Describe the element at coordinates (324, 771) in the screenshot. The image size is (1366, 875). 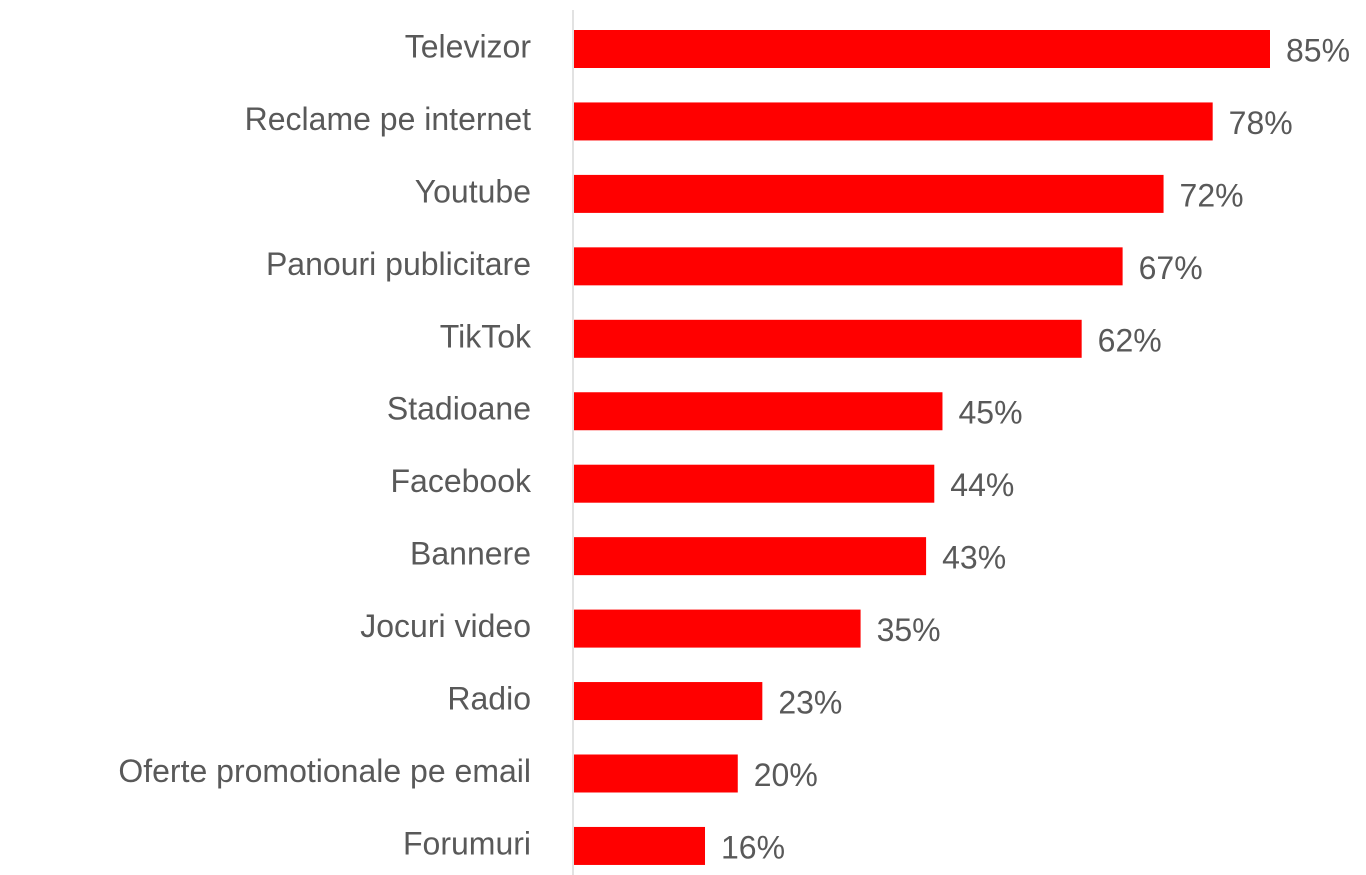
I see `category-label: Oferte promotionale pe email` at that location.